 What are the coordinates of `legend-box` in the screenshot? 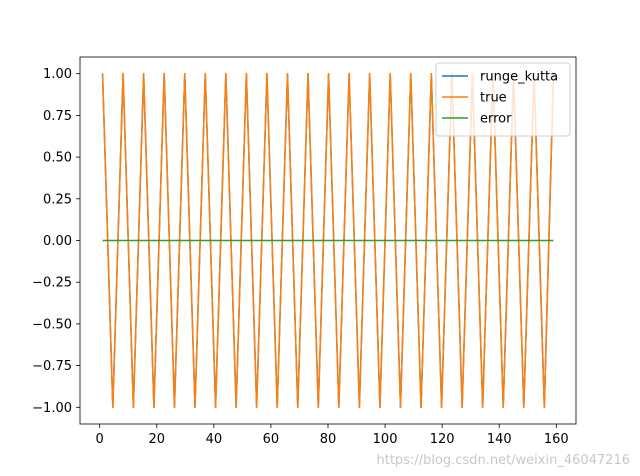 It's located at (503, 99).